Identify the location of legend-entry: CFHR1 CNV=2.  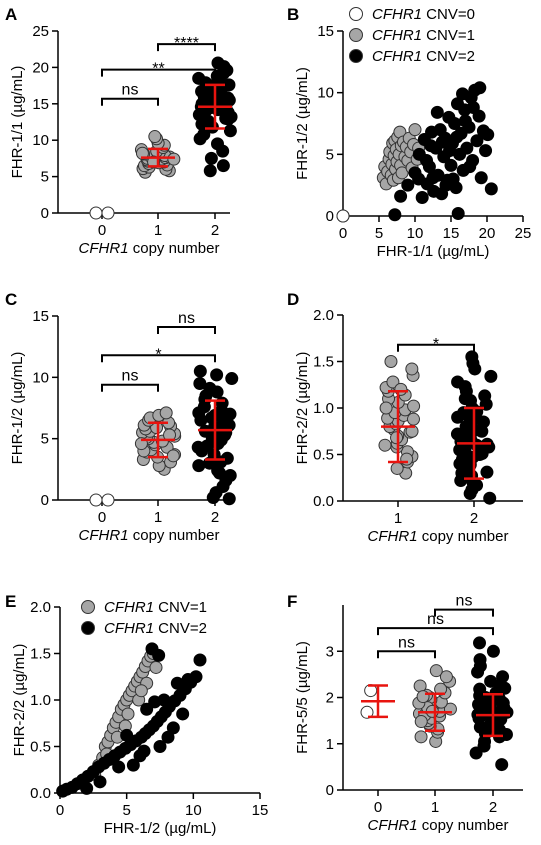
(423, 56).